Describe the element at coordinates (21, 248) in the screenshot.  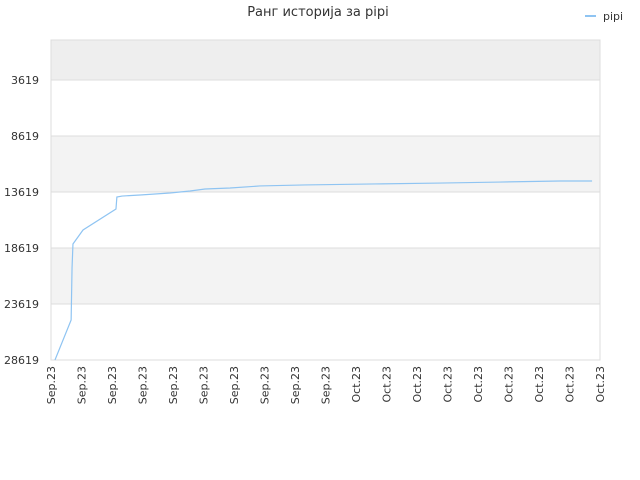
I see `y-tick-label: 18619` at that location.